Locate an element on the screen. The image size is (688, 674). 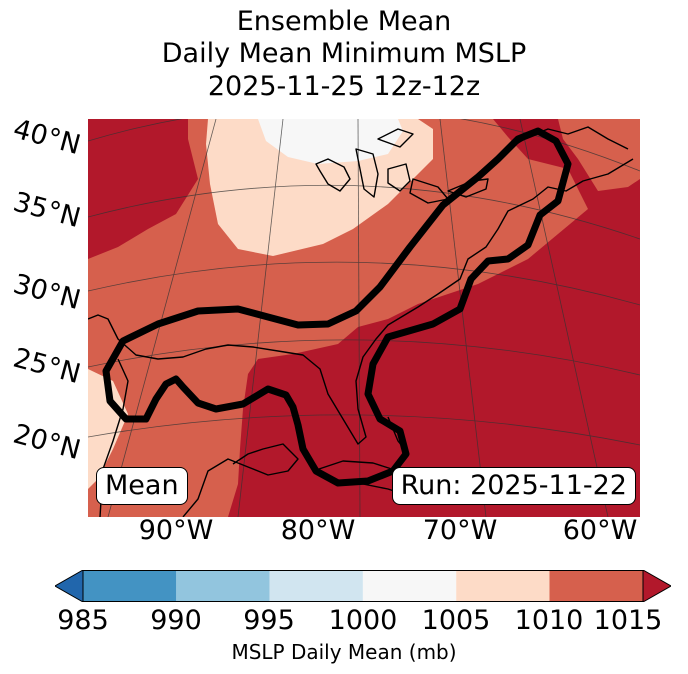
colorbar-tick-990: 990 is located at coordinates (176, 620).